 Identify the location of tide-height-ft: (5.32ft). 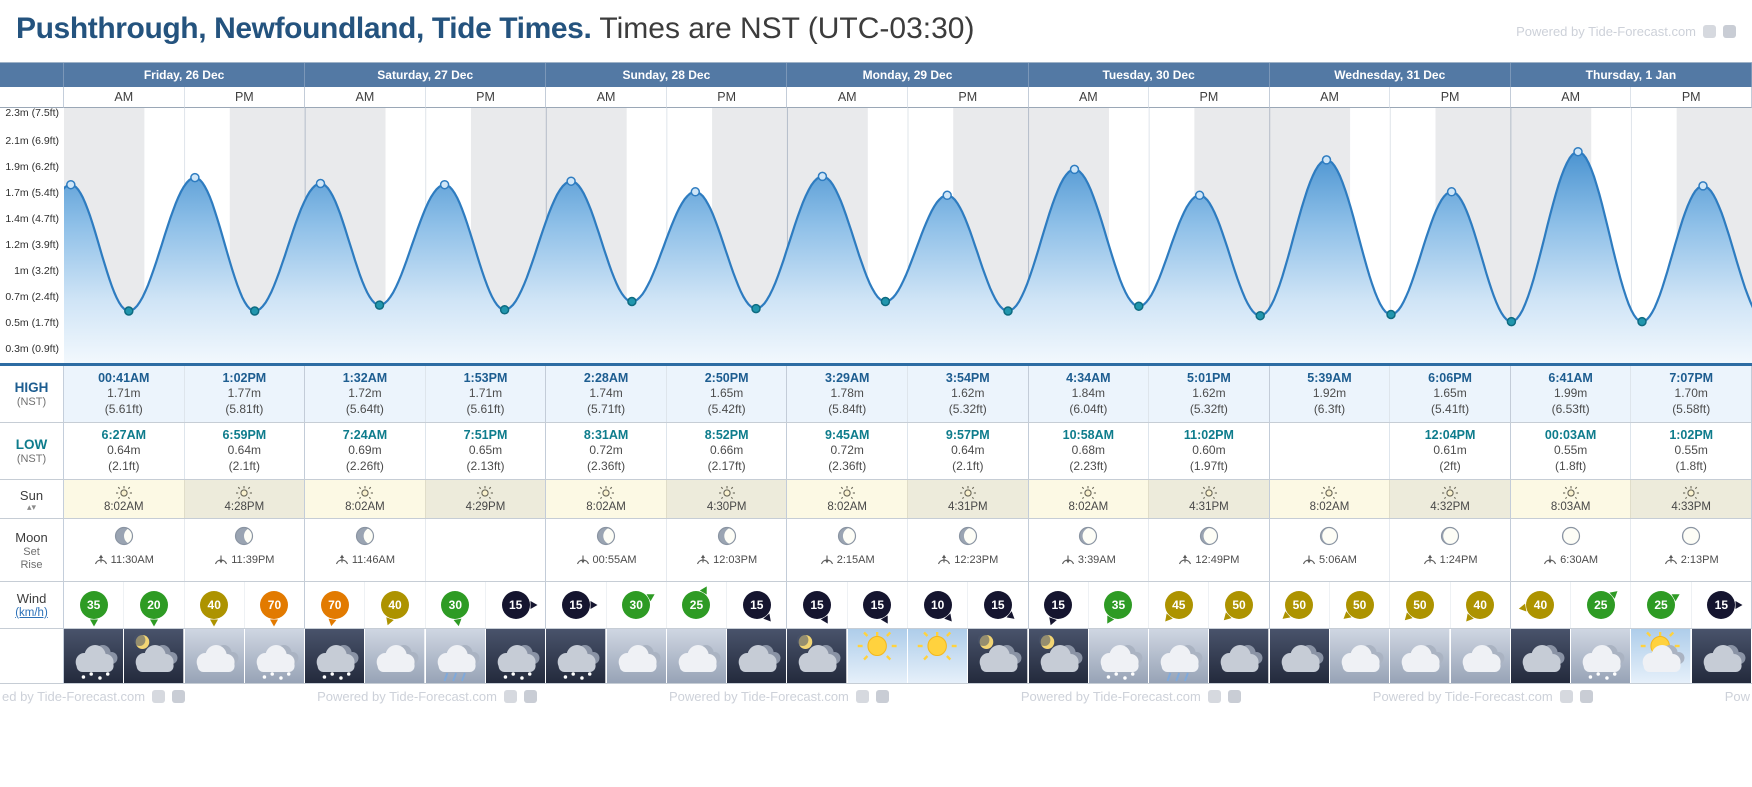
(967, 408).